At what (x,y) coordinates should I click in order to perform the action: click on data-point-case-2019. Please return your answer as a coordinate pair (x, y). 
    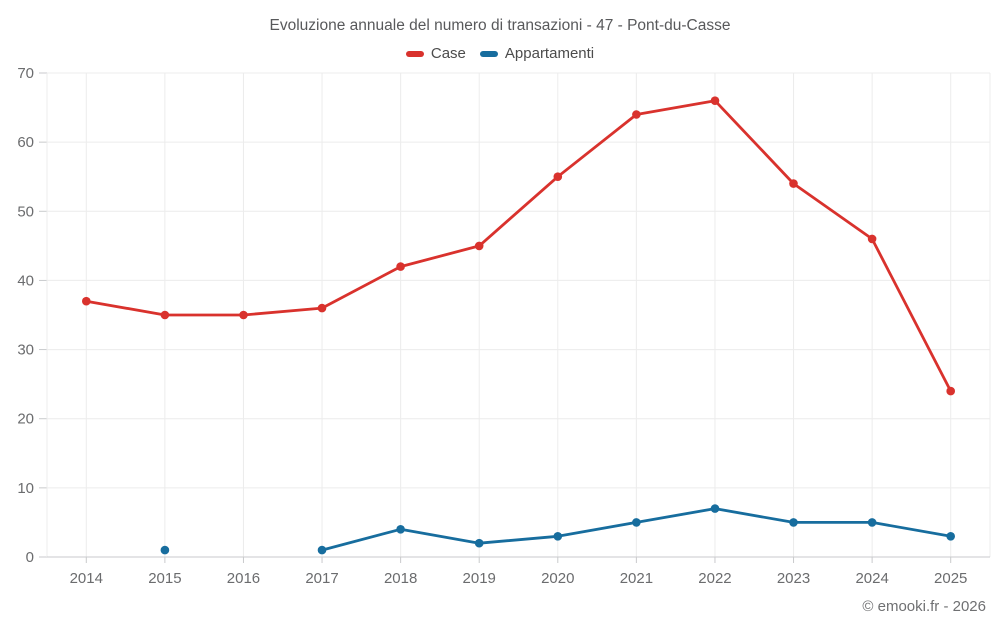
    Looking at the image, I should click on (479, 246).